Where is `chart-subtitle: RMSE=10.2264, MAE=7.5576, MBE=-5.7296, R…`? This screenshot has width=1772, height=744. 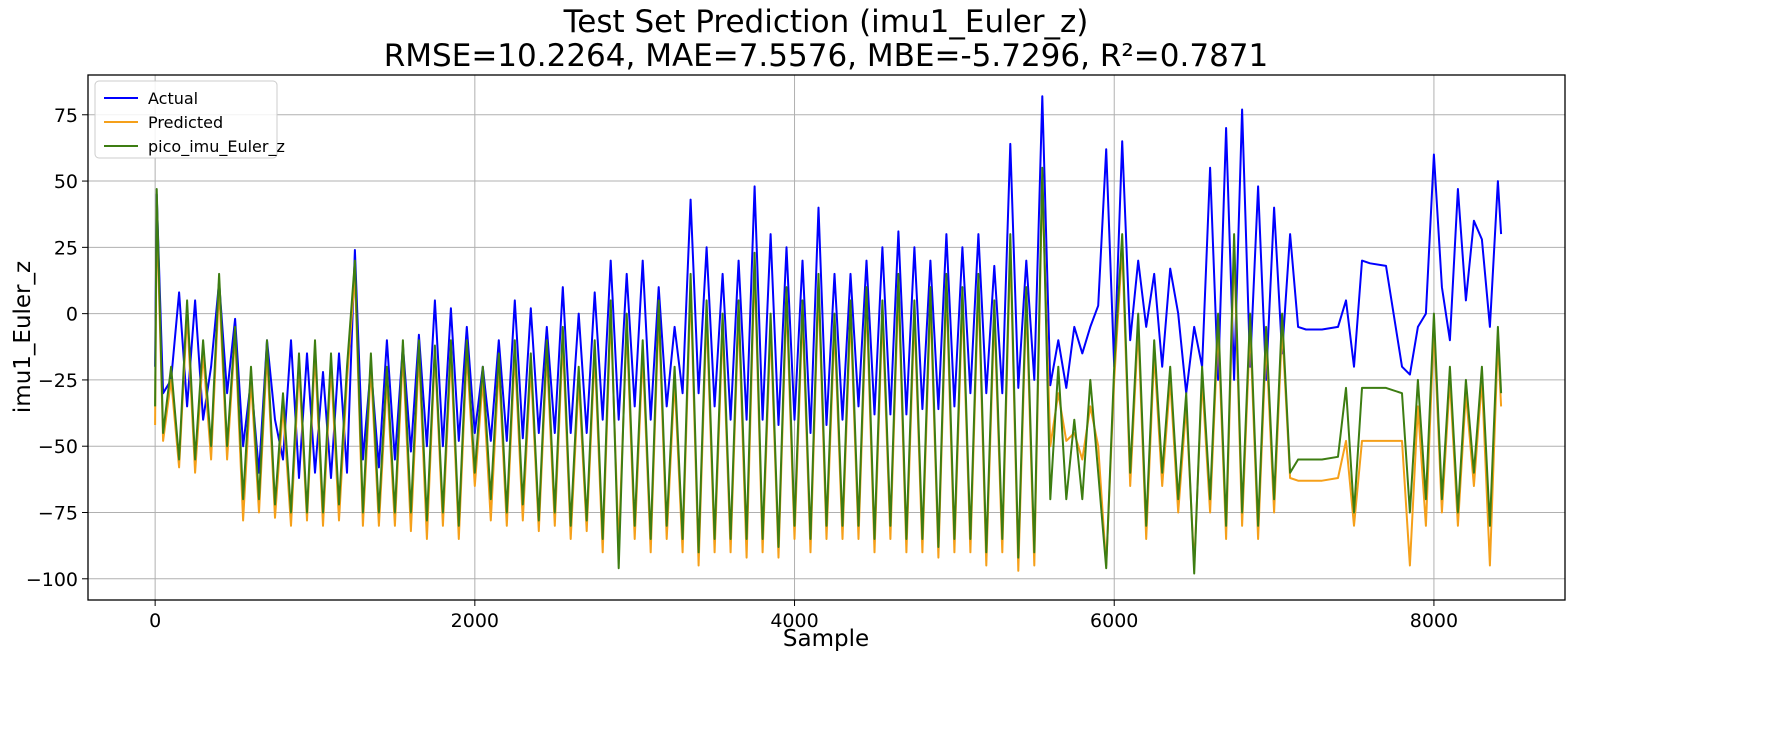 chart-subtitle: RMSE=10.2264, MAE=7.5576, MBE=-5.7296, R… is located at coordinates (826, 56).